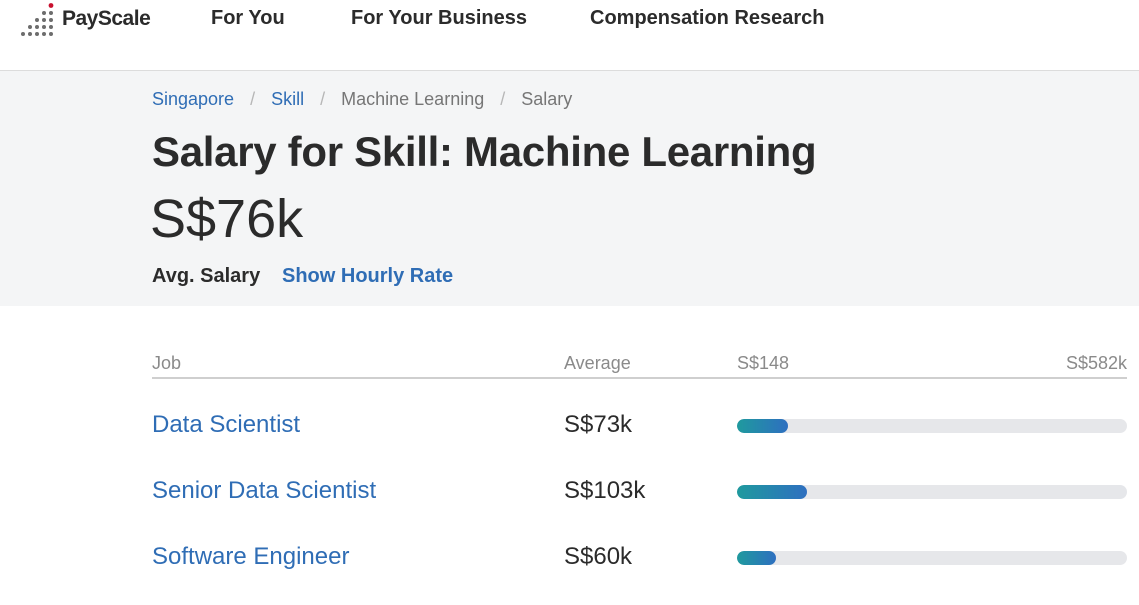 The width and height of the screenshot is (1139, 605). I want to click on job-average-salary: S$103k, so click(605, 490).